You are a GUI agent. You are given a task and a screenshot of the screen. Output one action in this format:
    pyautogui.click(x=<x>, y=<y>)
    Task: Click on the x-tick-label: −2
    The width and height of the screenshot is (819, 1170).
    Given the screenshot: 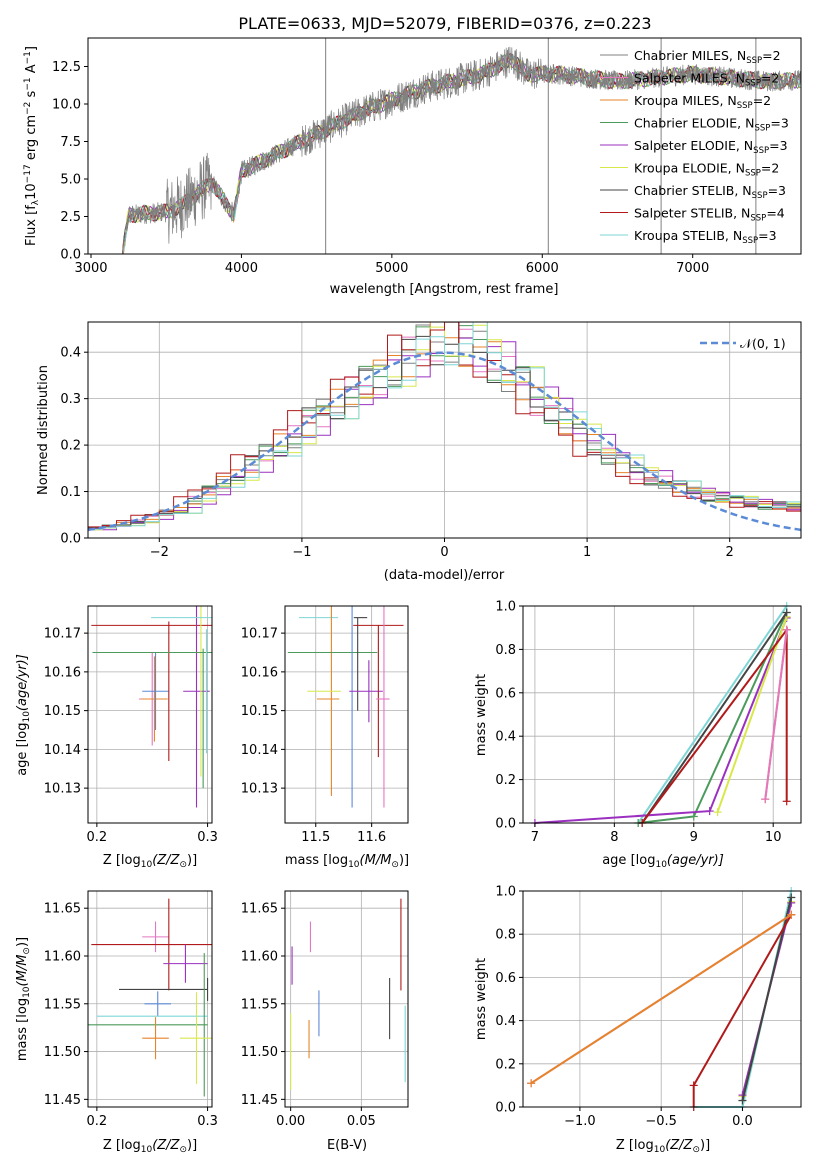 What is the action you would take?
    pyautogui.click(x=159, y=552)
    